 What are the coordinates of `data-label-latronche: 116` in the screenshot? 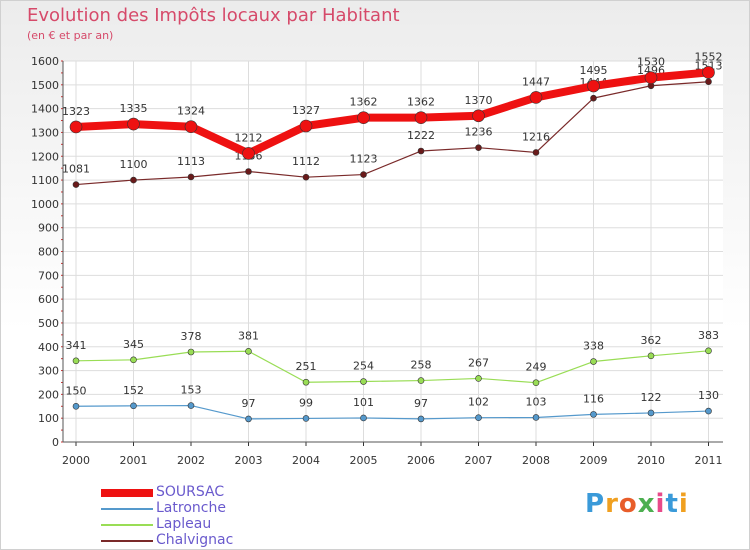 It's located at (593, 398).